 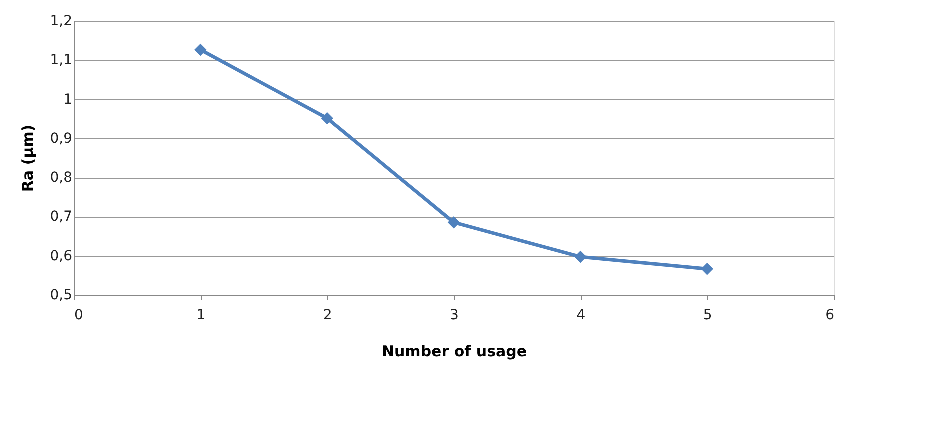 What do you see at coordinates (327, 316) in the screenshot?
I see `x-tick-label: 2` at bounding box center [327, 316].